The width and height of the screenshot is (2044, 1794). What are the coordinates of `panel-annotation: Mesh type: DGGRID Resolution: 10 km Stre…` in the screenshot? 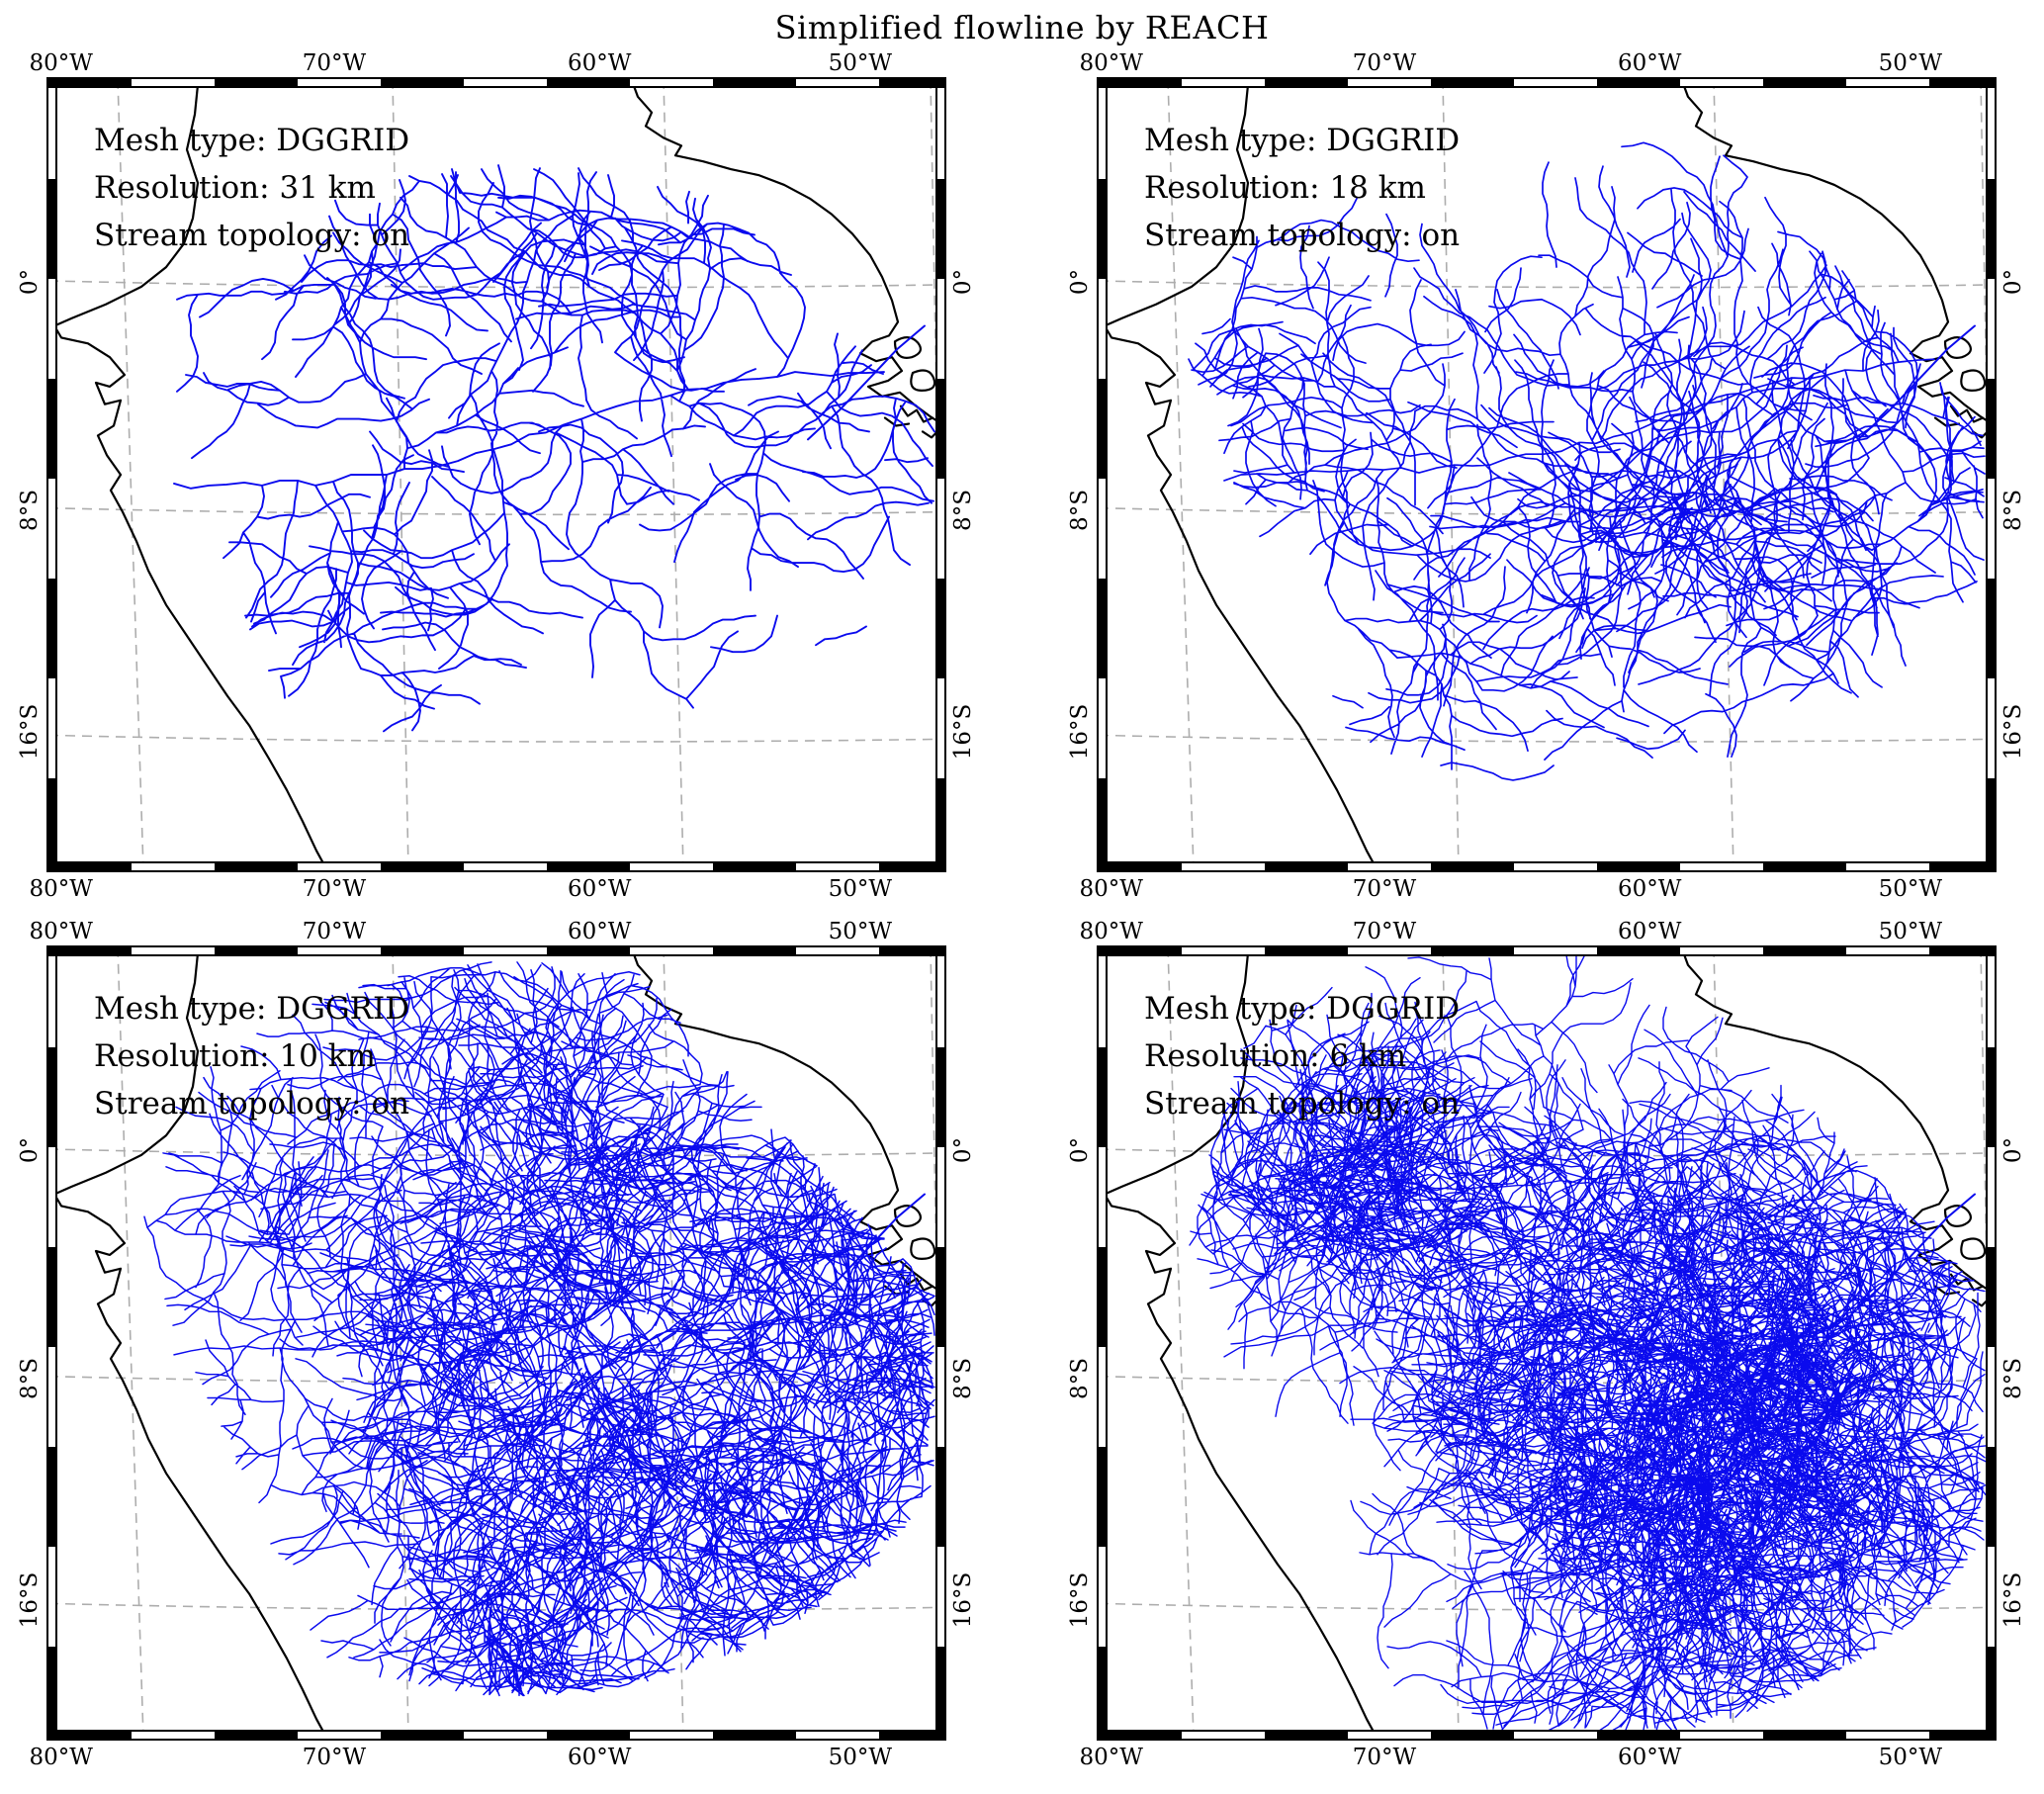 It's located at (251, 1056).